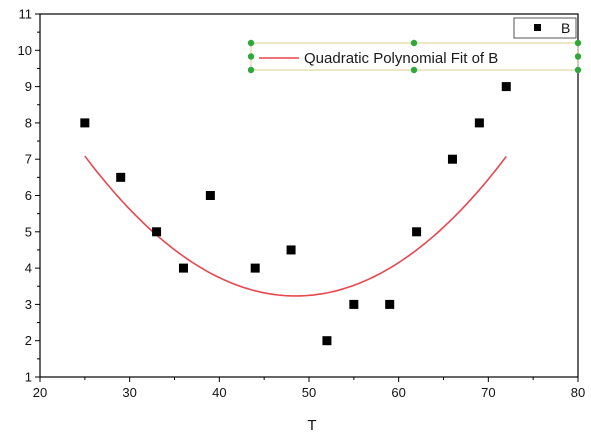  I want to click on legend-box, so click(545, 28).